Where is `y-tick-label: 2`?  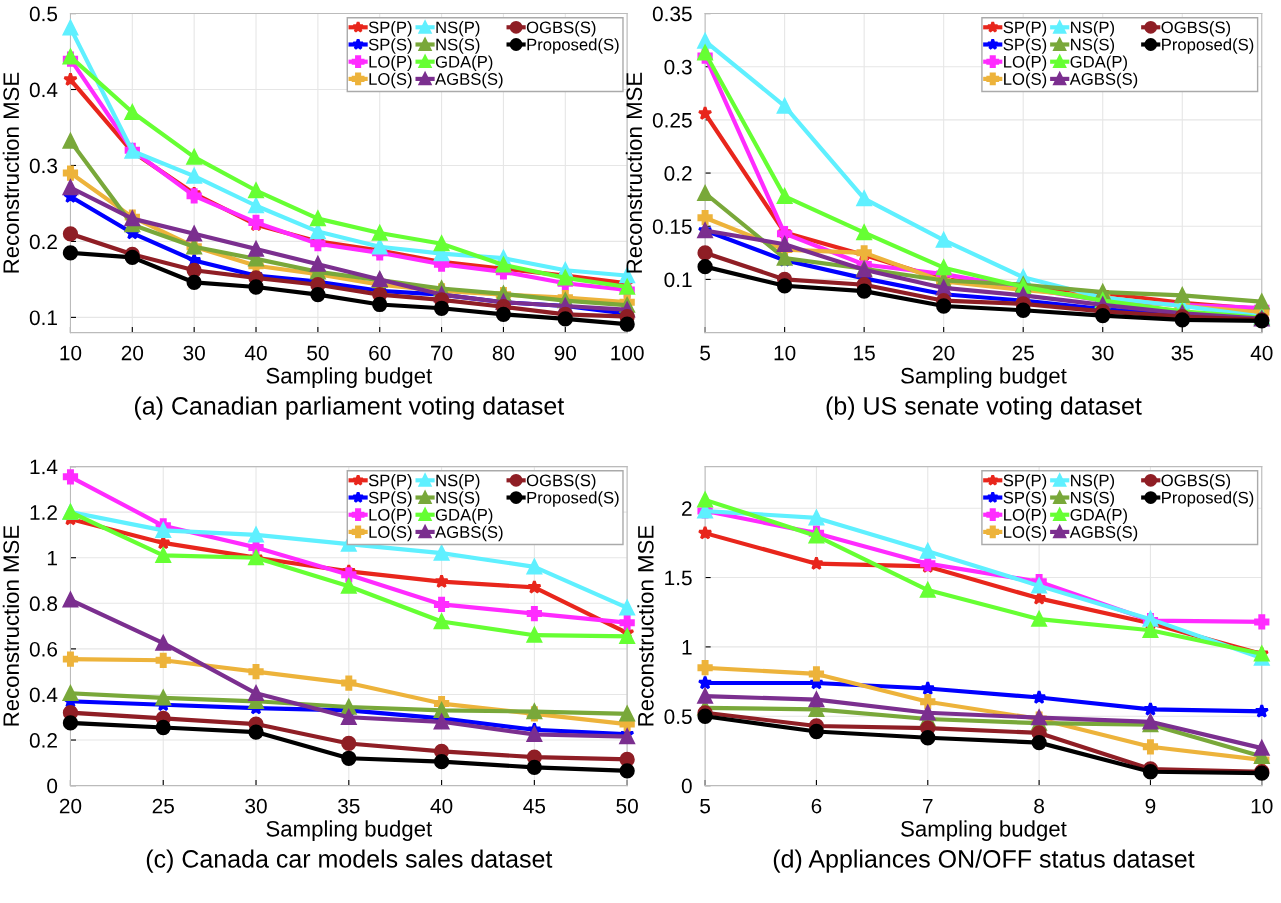 y-tick-label: 2 is located at coordinates (687, 508).